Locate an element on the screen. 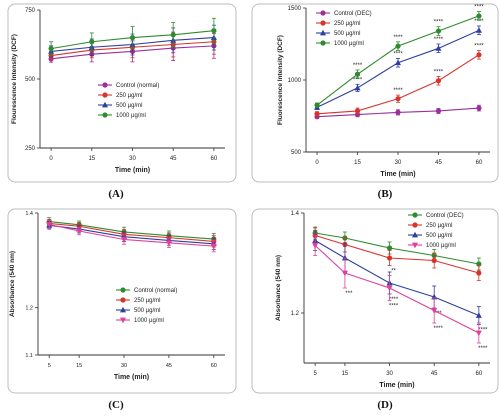 The height and width of the screenshot is (417, 500). y-tick-label: 1.4 is located at coordinates (295, 214).